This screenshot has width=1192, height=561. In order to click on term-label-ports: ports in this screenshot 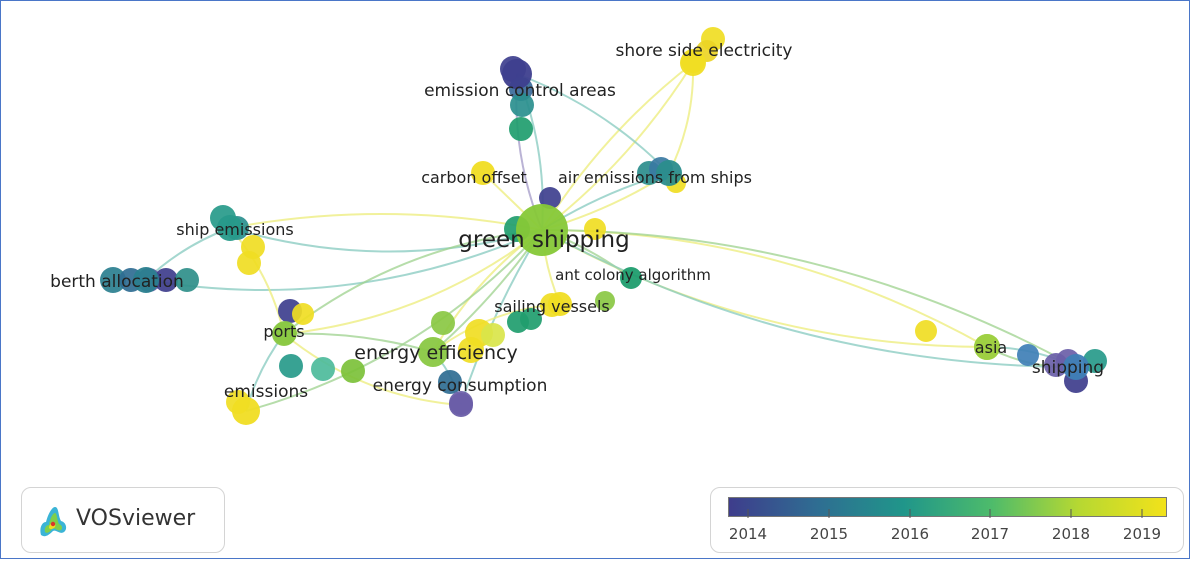, I will do `click(283, 331)`.